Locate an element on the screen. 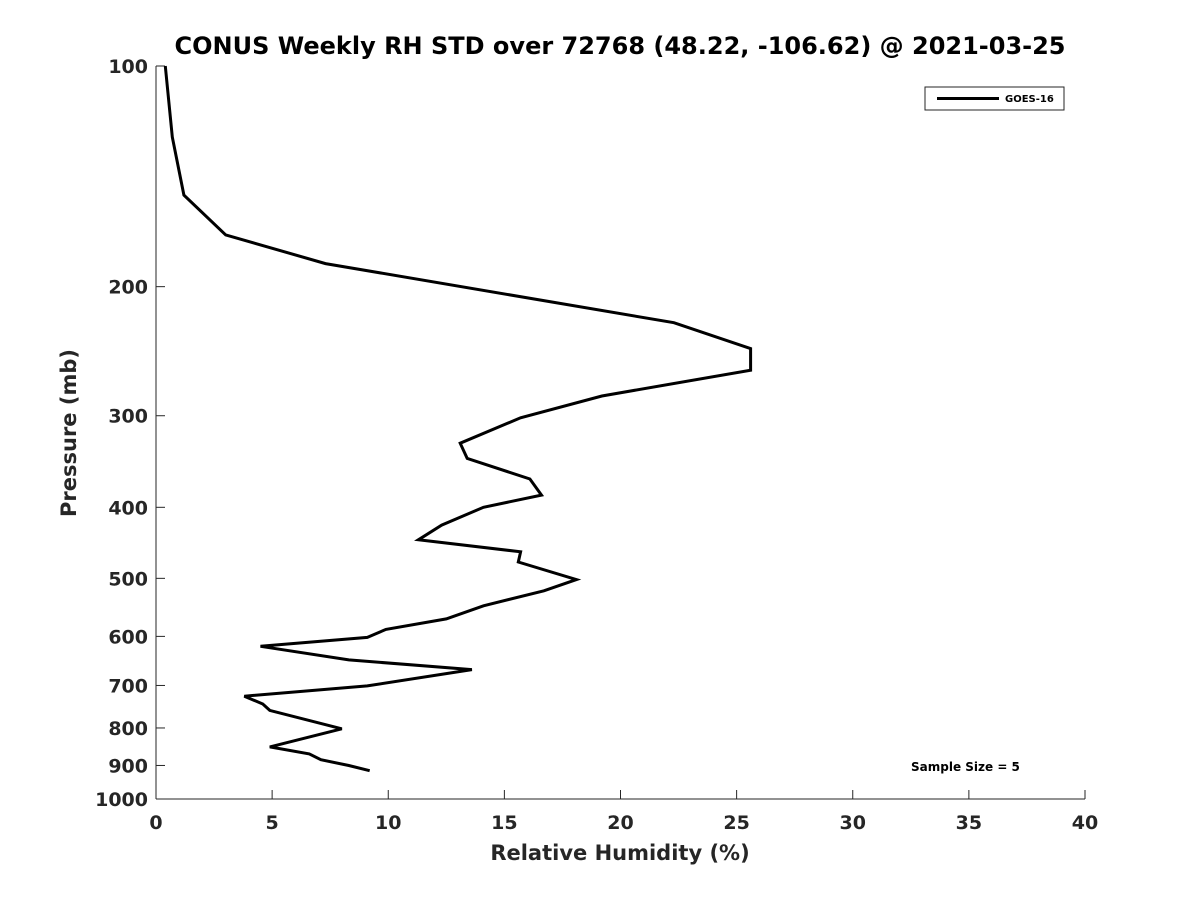 The width and height of the screenshot is (1200, 900). y-tick-label: 900 is located at coordinates (128, 766).